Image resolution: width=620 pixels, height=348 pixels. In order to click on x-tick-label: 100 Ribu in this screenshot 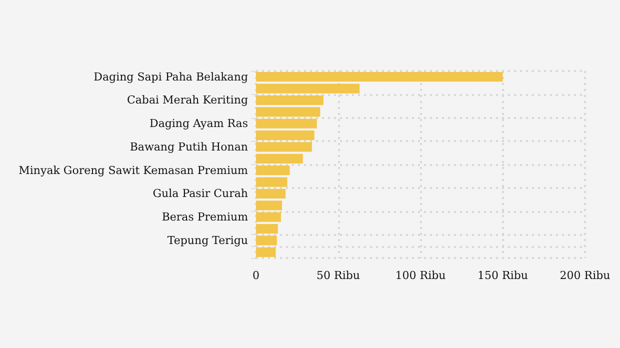, I will do `click(420, 275)`.